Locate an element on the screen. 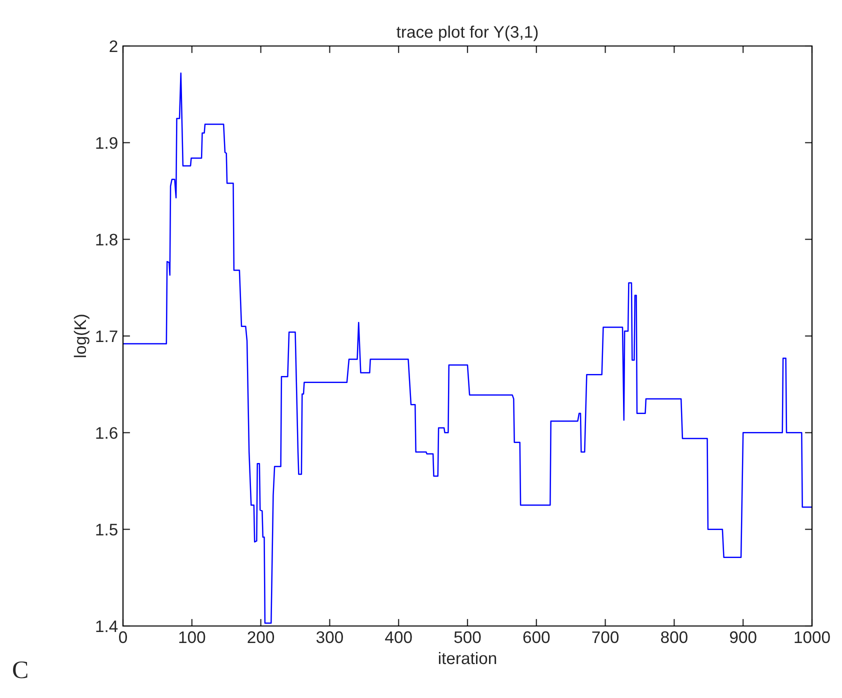 The width and height of the screenshot is (842, 698). x-tick-label: 600 is located at coordinates (536, 637).